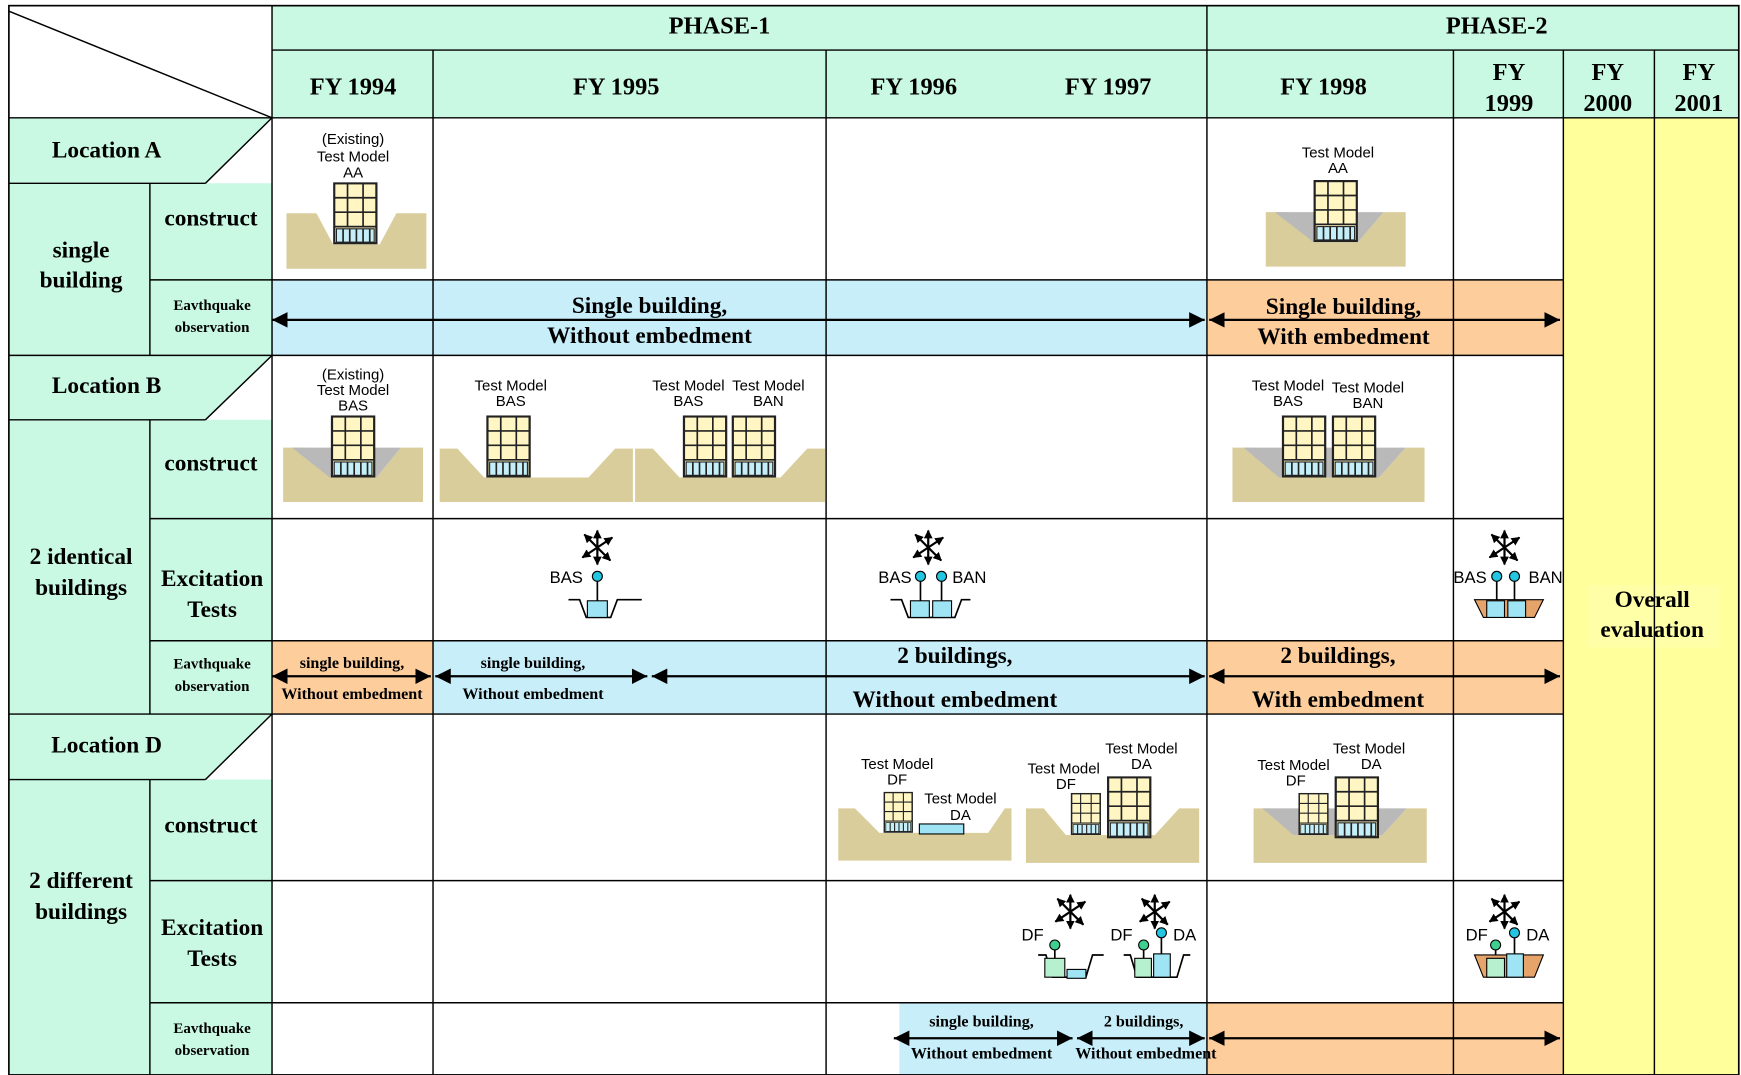 This screenshot has width=1741, height=1075. What do you see at coordinates (81, 280) in the screenshot?
I see `group-label: building` at bounding box center [81, 280].